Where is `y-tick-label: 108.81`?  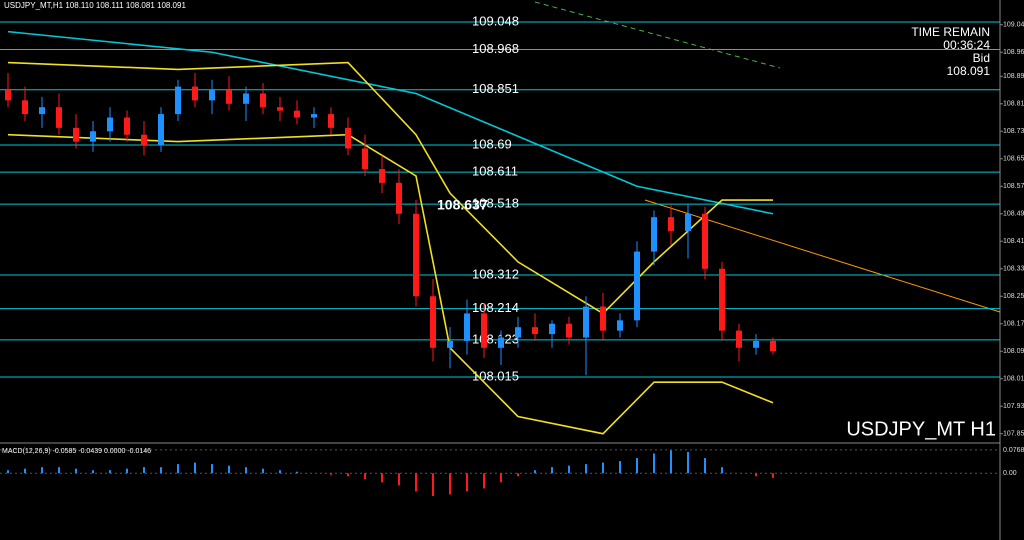
y-tick-label: 108.81 is located at coordinates (1013, 104).